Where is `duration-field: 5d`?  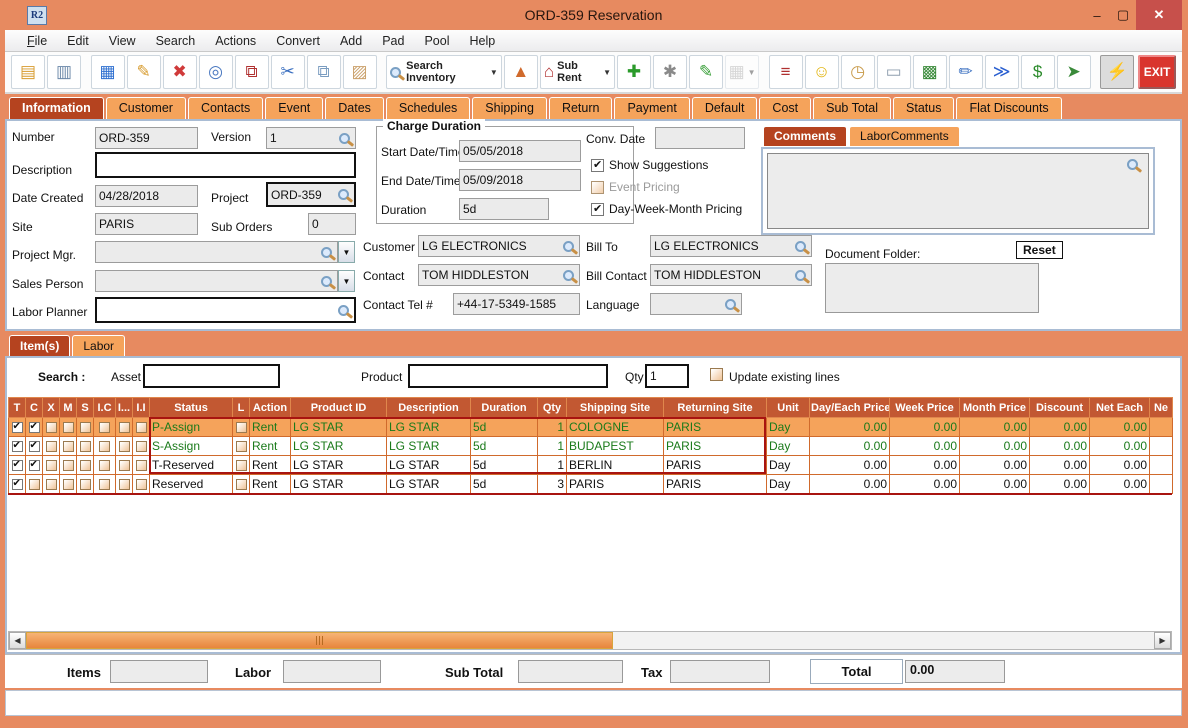
duration-field: 5d is located at coordinates (504, 209).